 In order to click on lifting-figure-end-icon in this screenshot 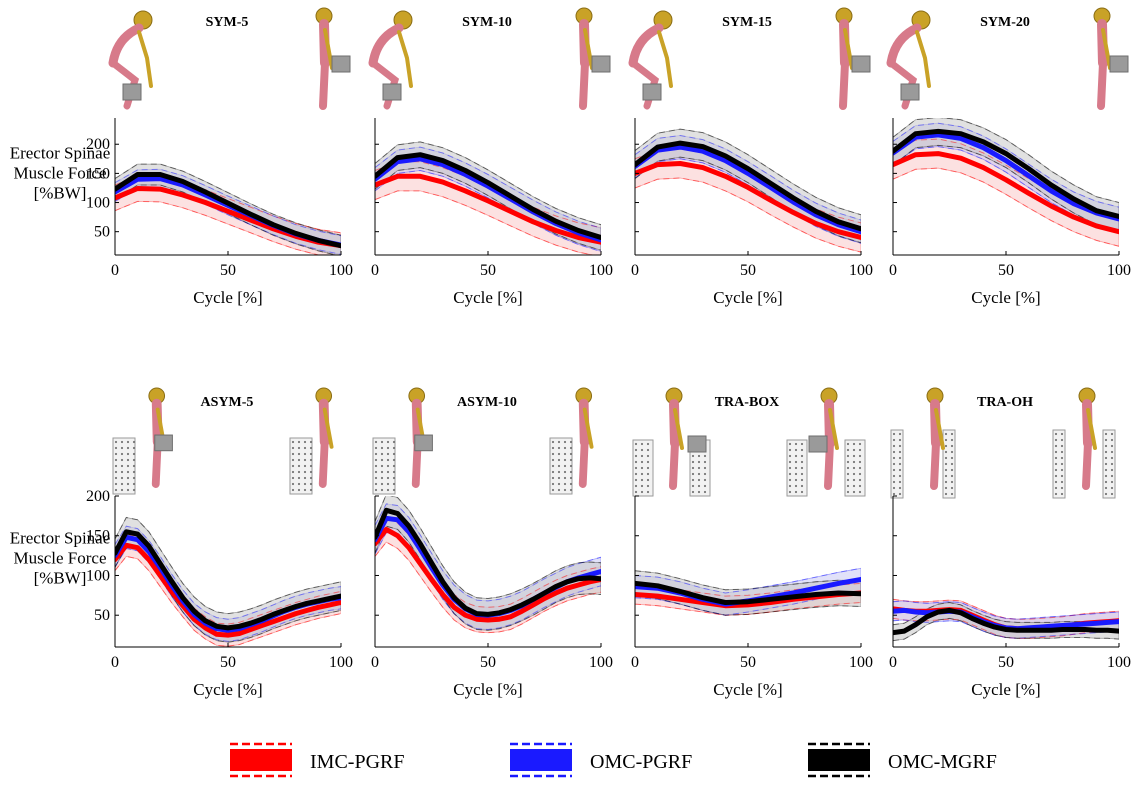, I will do `click(593, 58)`.